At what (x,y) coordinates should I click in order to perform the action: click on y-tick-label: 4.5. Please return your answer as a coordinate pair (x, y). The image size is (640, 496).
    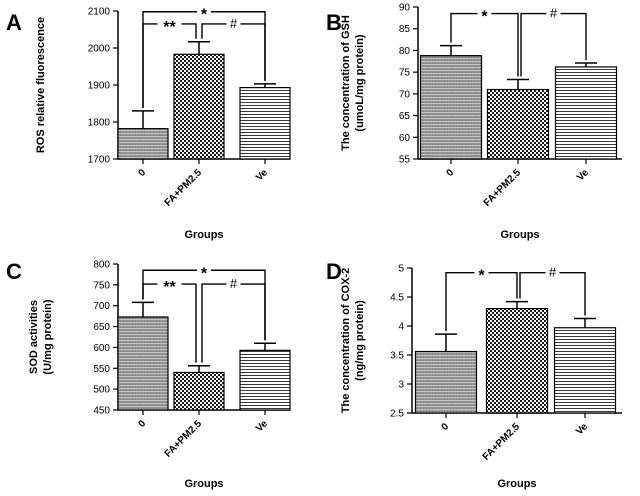
    Looking at the image, I should click on (397, 298).